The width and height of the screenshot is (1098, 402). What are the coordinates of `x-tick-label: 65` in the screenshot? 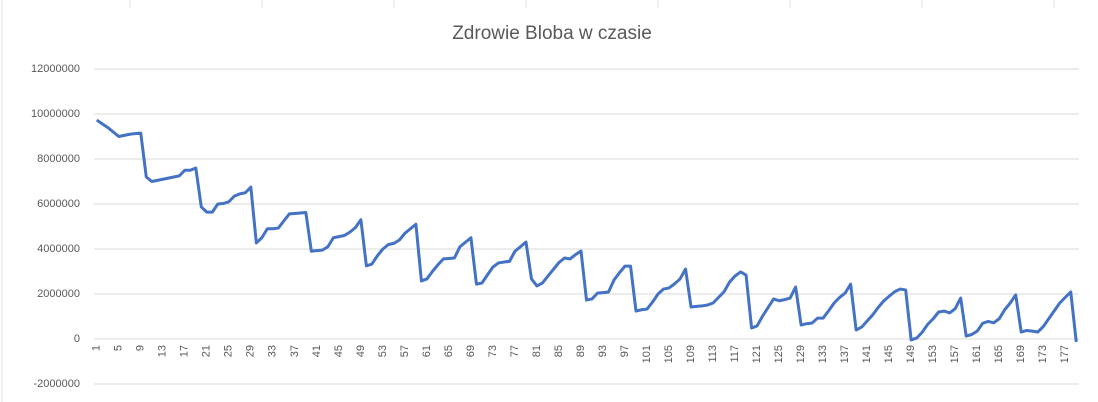 It's located at (449, 351).